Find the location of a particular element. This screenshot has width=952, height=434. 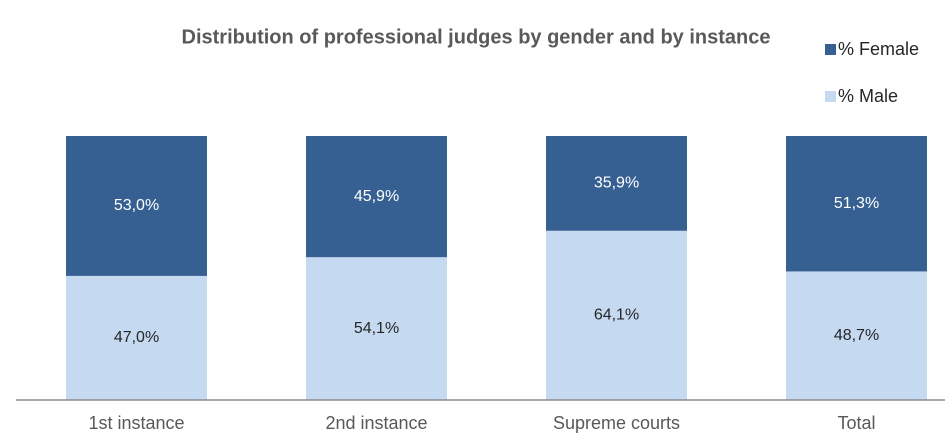

data-label: 47,0% is located at coordinates (136, 337).